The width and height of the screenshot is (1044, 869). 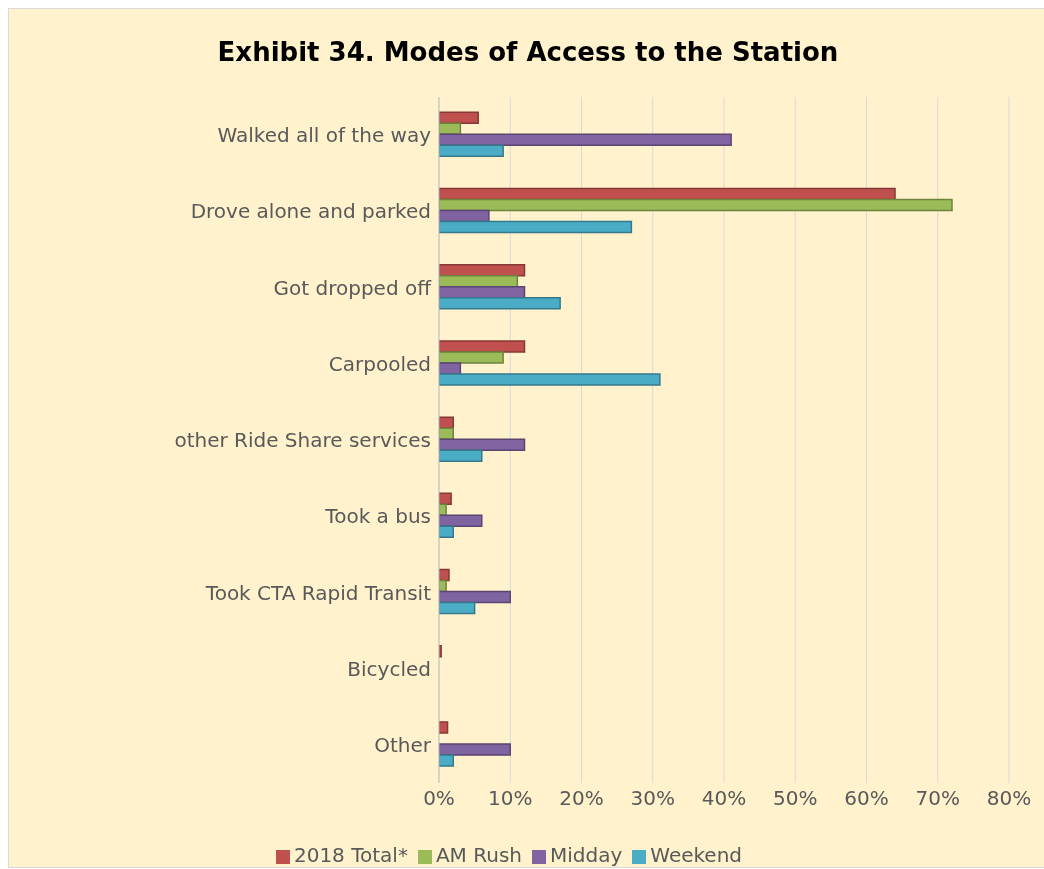 What do you see at coordinates (403, 744) in the screenshot?
I see `y-tick-label: Other` at bounding box center [403, 744].